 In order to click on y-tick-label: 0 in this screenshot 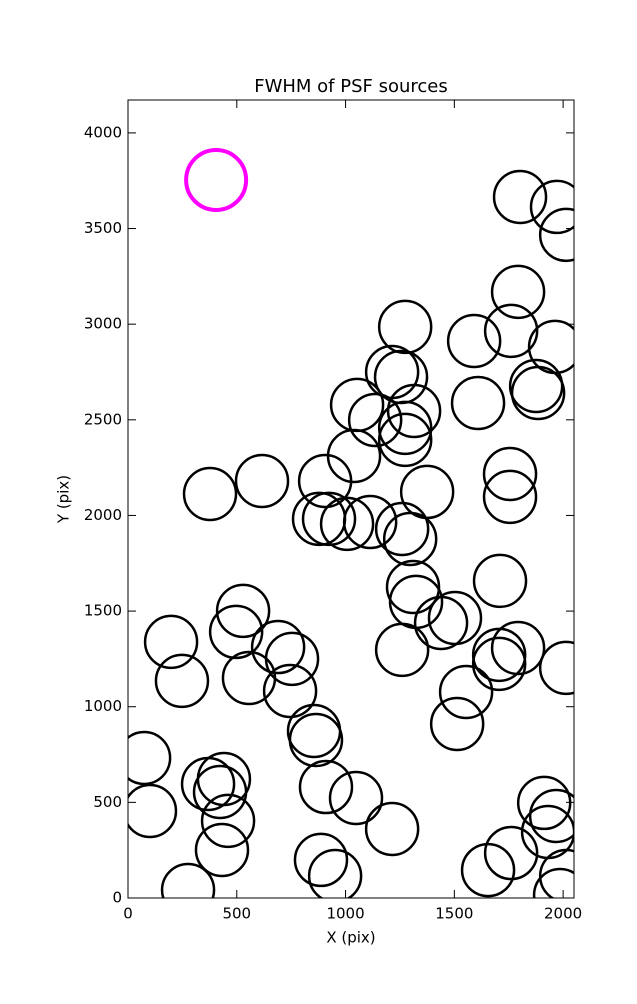, I will do `click(117, 898)`.